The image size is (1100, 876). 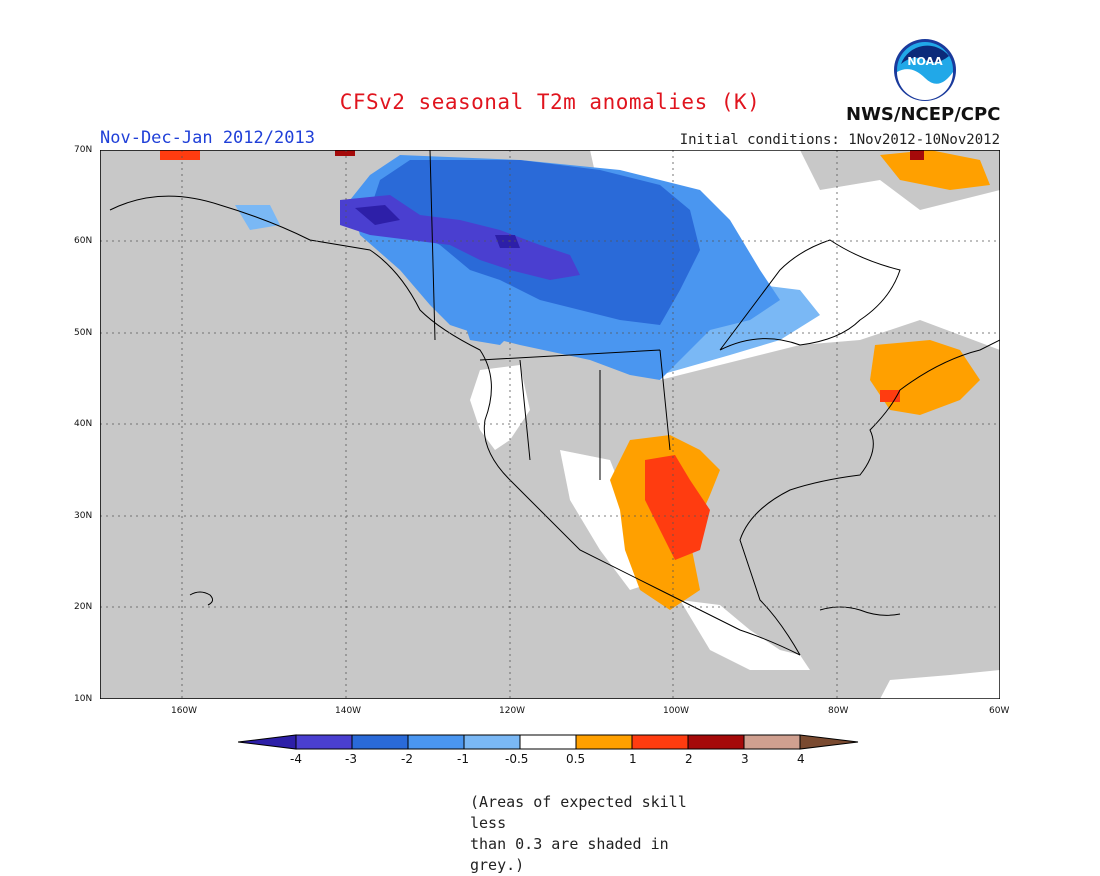 What do you see at coordinates (745, 759) in the screenshot?
I see `legend-label-3: 3` at bounding box center [745, 759].